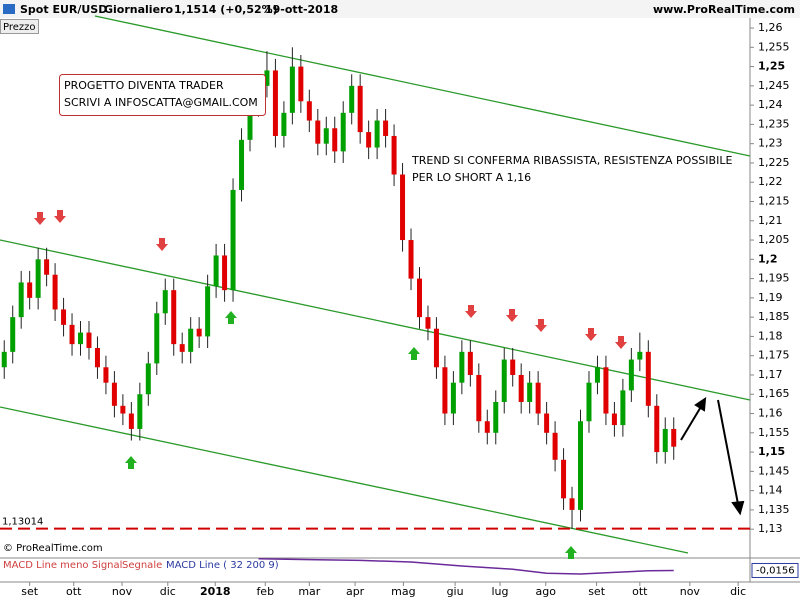 The height and width of the screenshot is (600, 800). Describe the element at coordinates (499, 591) in the screenshot. I see `x-tick-label: lug` at that location.